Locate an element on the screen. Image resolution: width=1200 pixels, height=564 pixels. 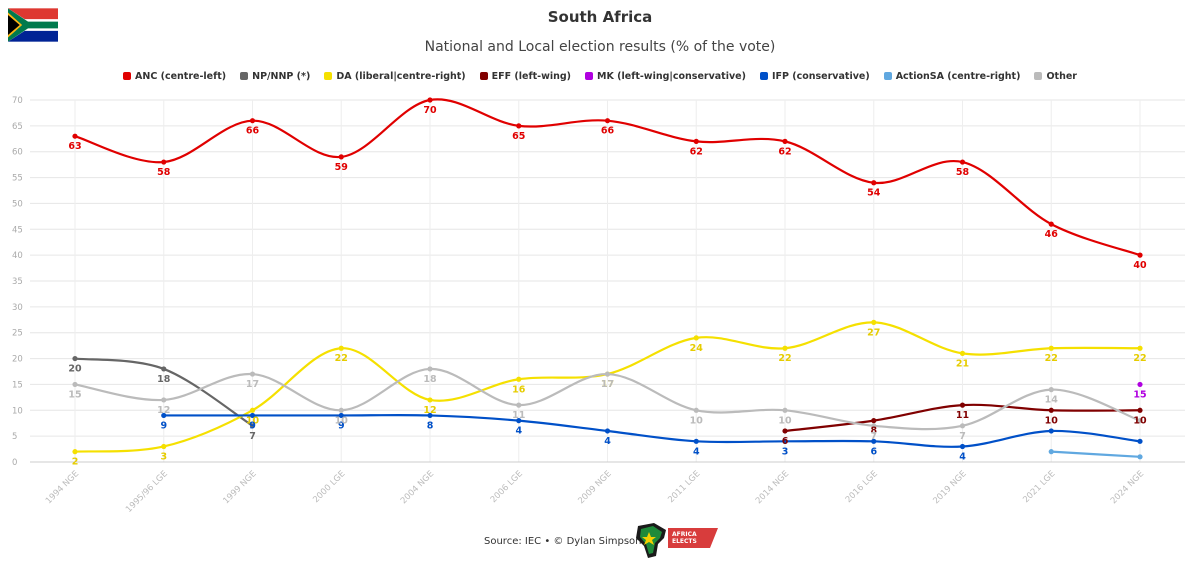
y-tick-label: 15 is located at coordinates (17, 385).